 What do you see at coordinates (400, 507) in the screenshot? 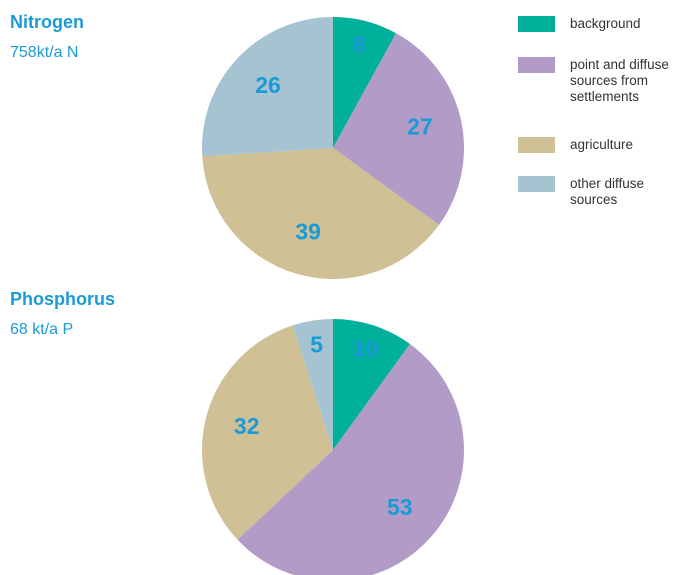
I see `value-label: 53` at bounding box center [400, 507].